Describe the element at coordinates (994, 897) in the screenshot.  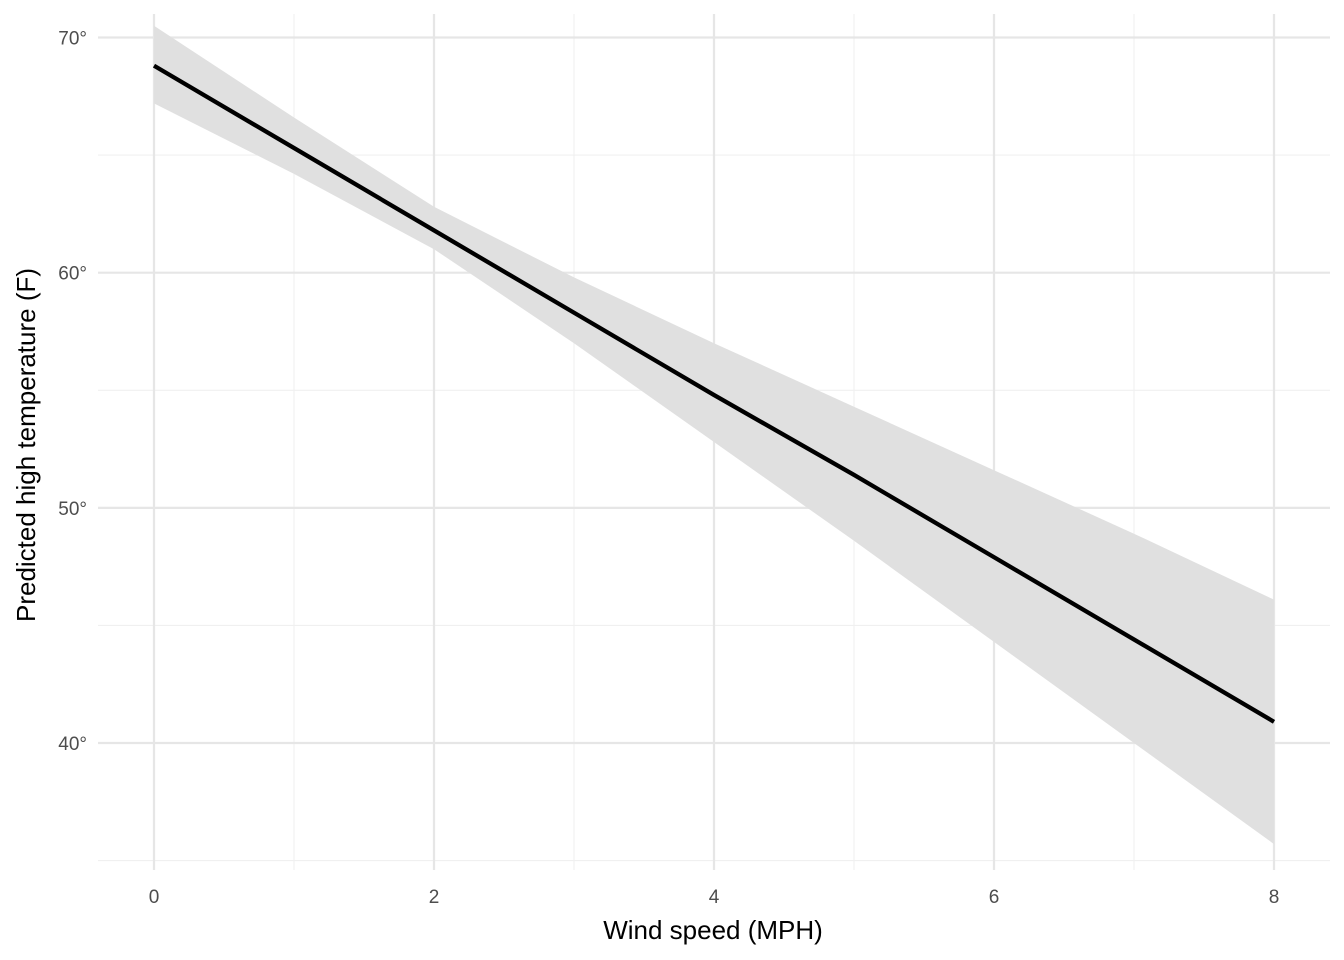
I see `x-tick-label: 6` at that location.